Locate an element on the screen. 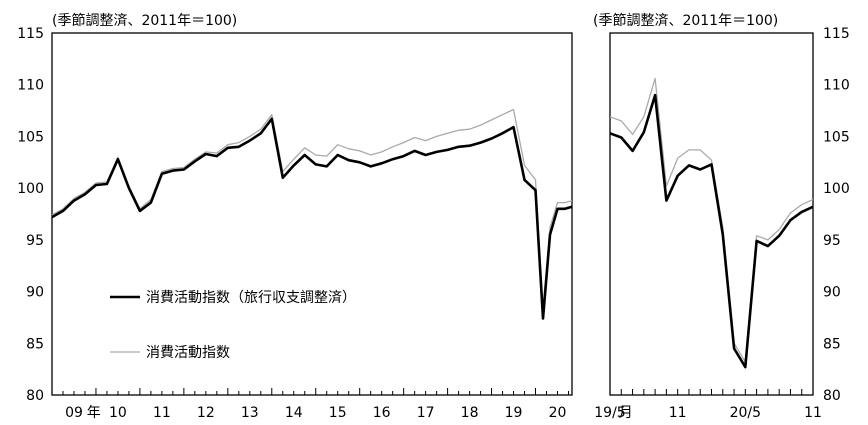 Image resolution: width=868 pixels, height=425 pixels. left-y-tick-label: 90 is located at coordinates (35, 293).